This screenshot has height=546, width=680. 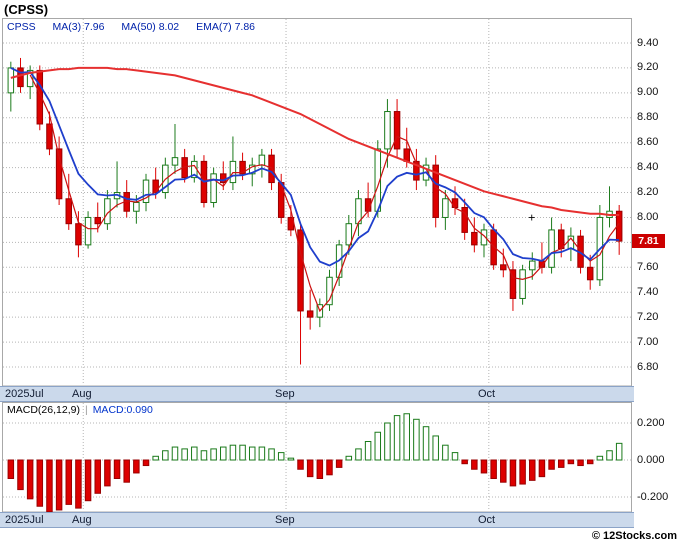 What do you see at coordinates (651, 422) in the screenshot?
I see `macd-axis-label: 0.200` at bounding box center [651, 422].